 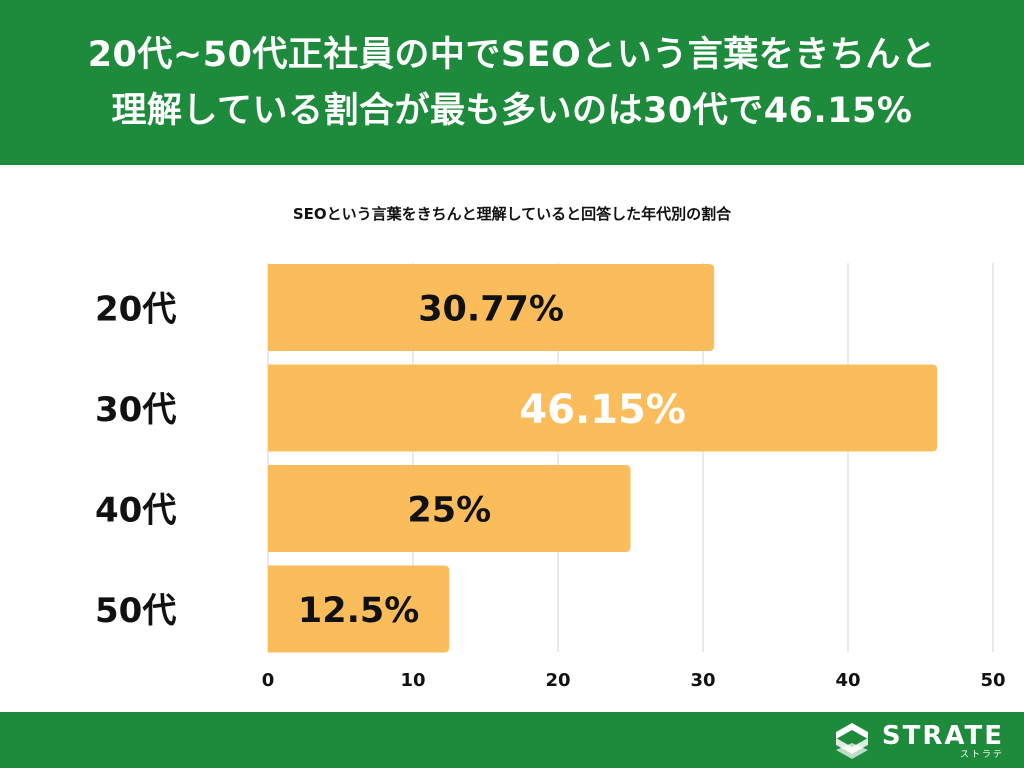 I want to click on data-label: 25%, so click(x=449, y=511).